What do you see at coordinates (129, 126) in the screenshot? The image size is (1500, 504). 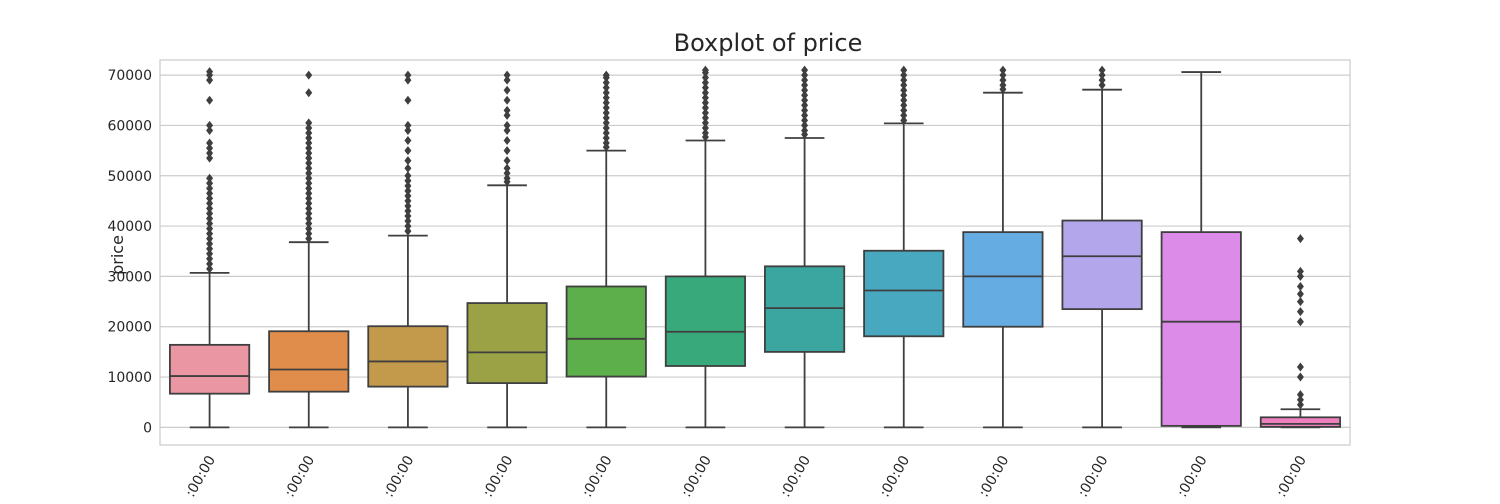 I see `y-tick-label: 60000` at bounding box center [129, 126].